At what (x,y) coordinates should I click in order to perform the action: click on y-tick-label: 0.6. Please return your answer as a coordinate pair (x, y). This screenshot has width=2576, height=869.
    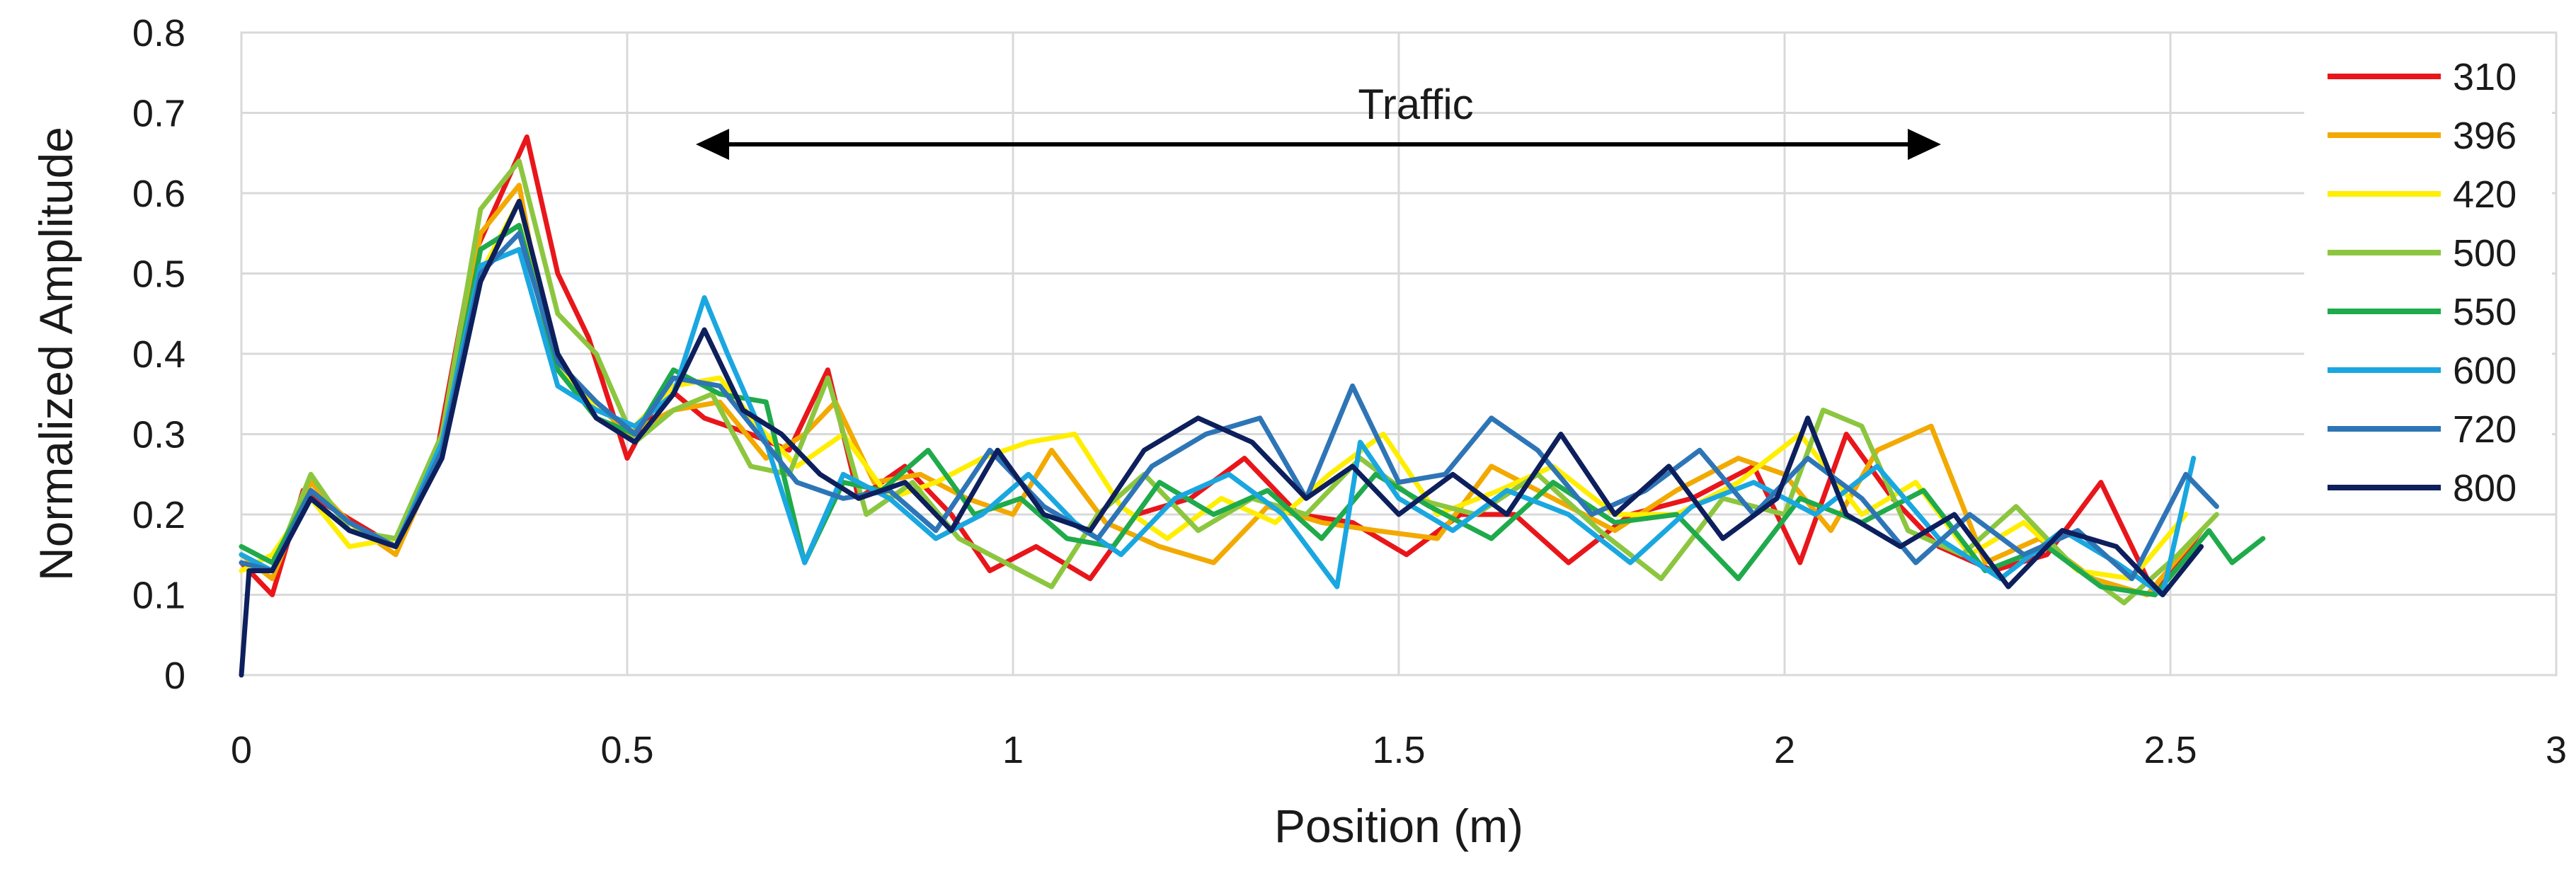
    Looking at the image, I should click on (158, 194).